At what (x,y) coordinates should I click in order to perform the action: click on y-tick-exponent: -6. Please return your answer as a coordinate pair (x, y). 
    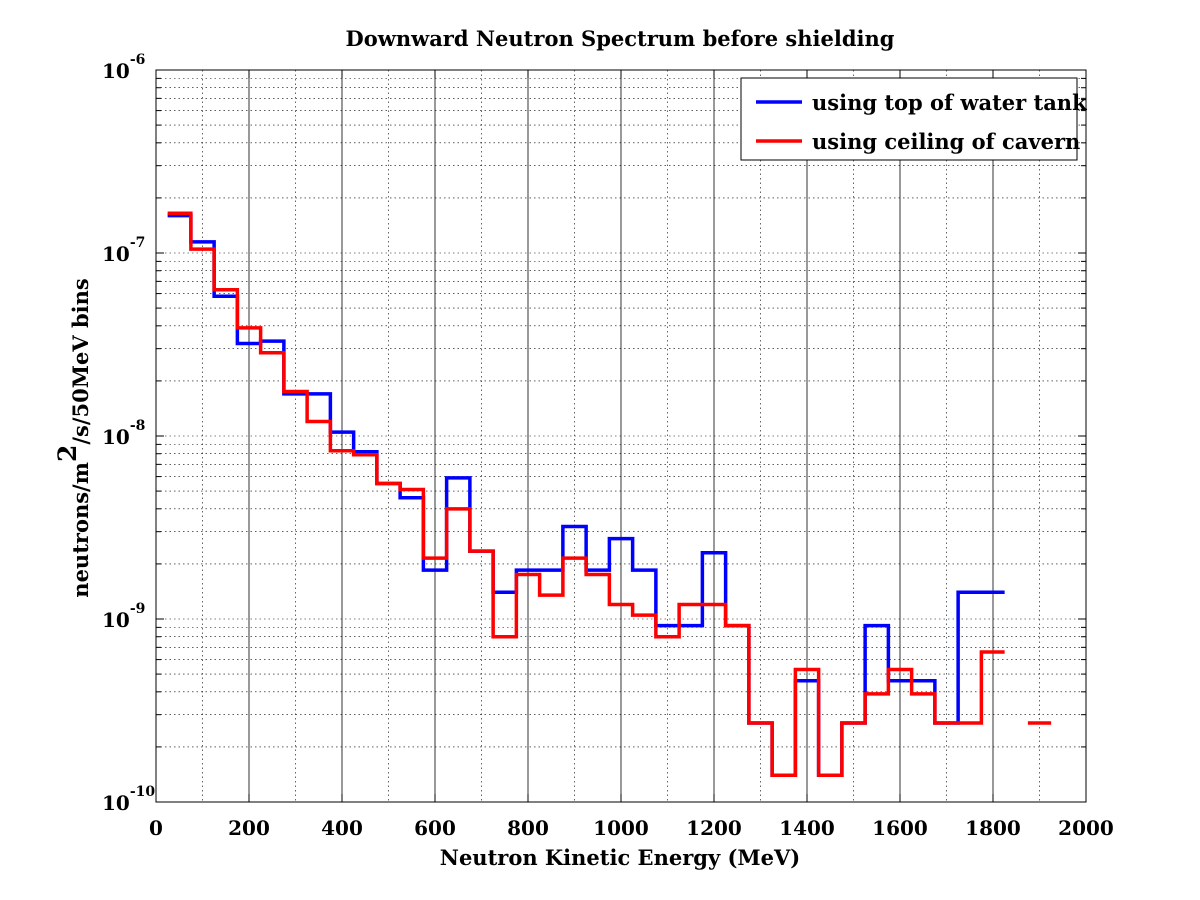
    Looking at the image, I should click on (138, 60).